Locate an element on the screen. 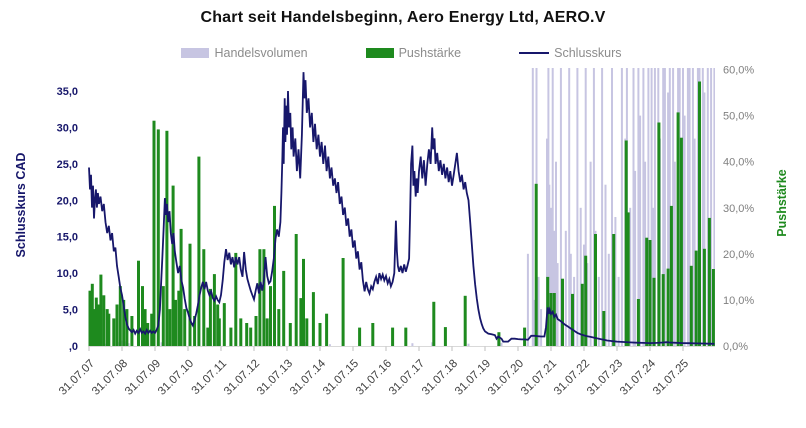  right-tick-label: 30,0% is located at coordinates (738, 209).